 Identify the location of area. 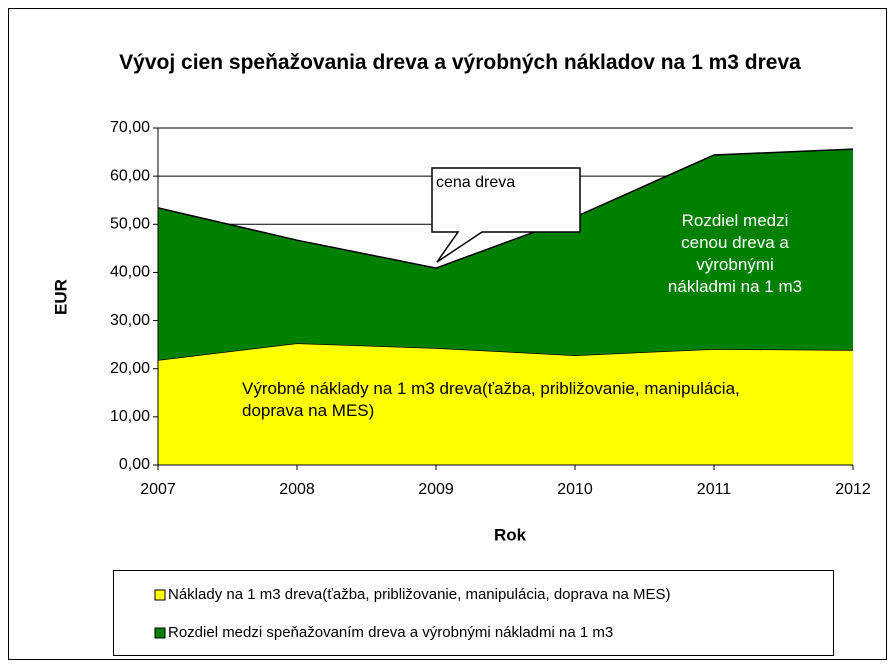
(505, 404).